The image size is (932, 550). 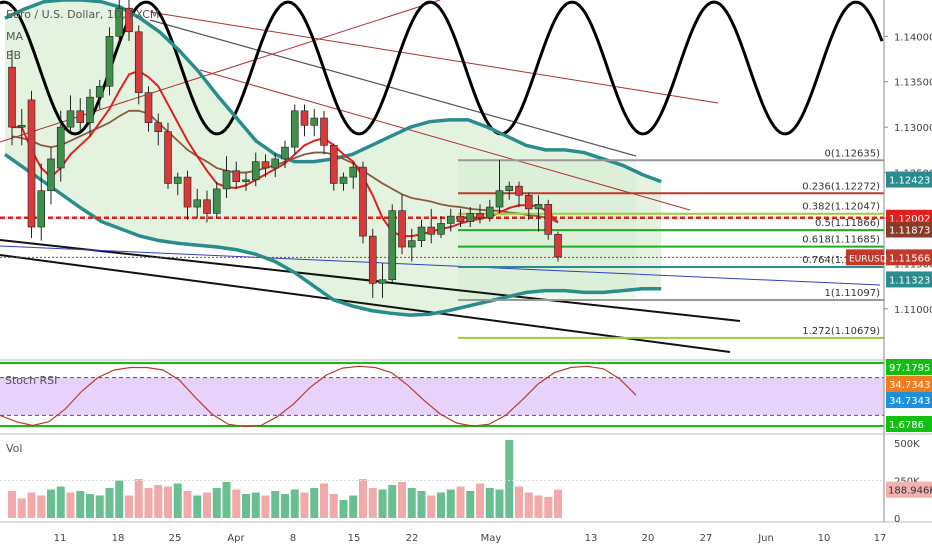 I want to click on volume-tag, so click(x=909, y=489).